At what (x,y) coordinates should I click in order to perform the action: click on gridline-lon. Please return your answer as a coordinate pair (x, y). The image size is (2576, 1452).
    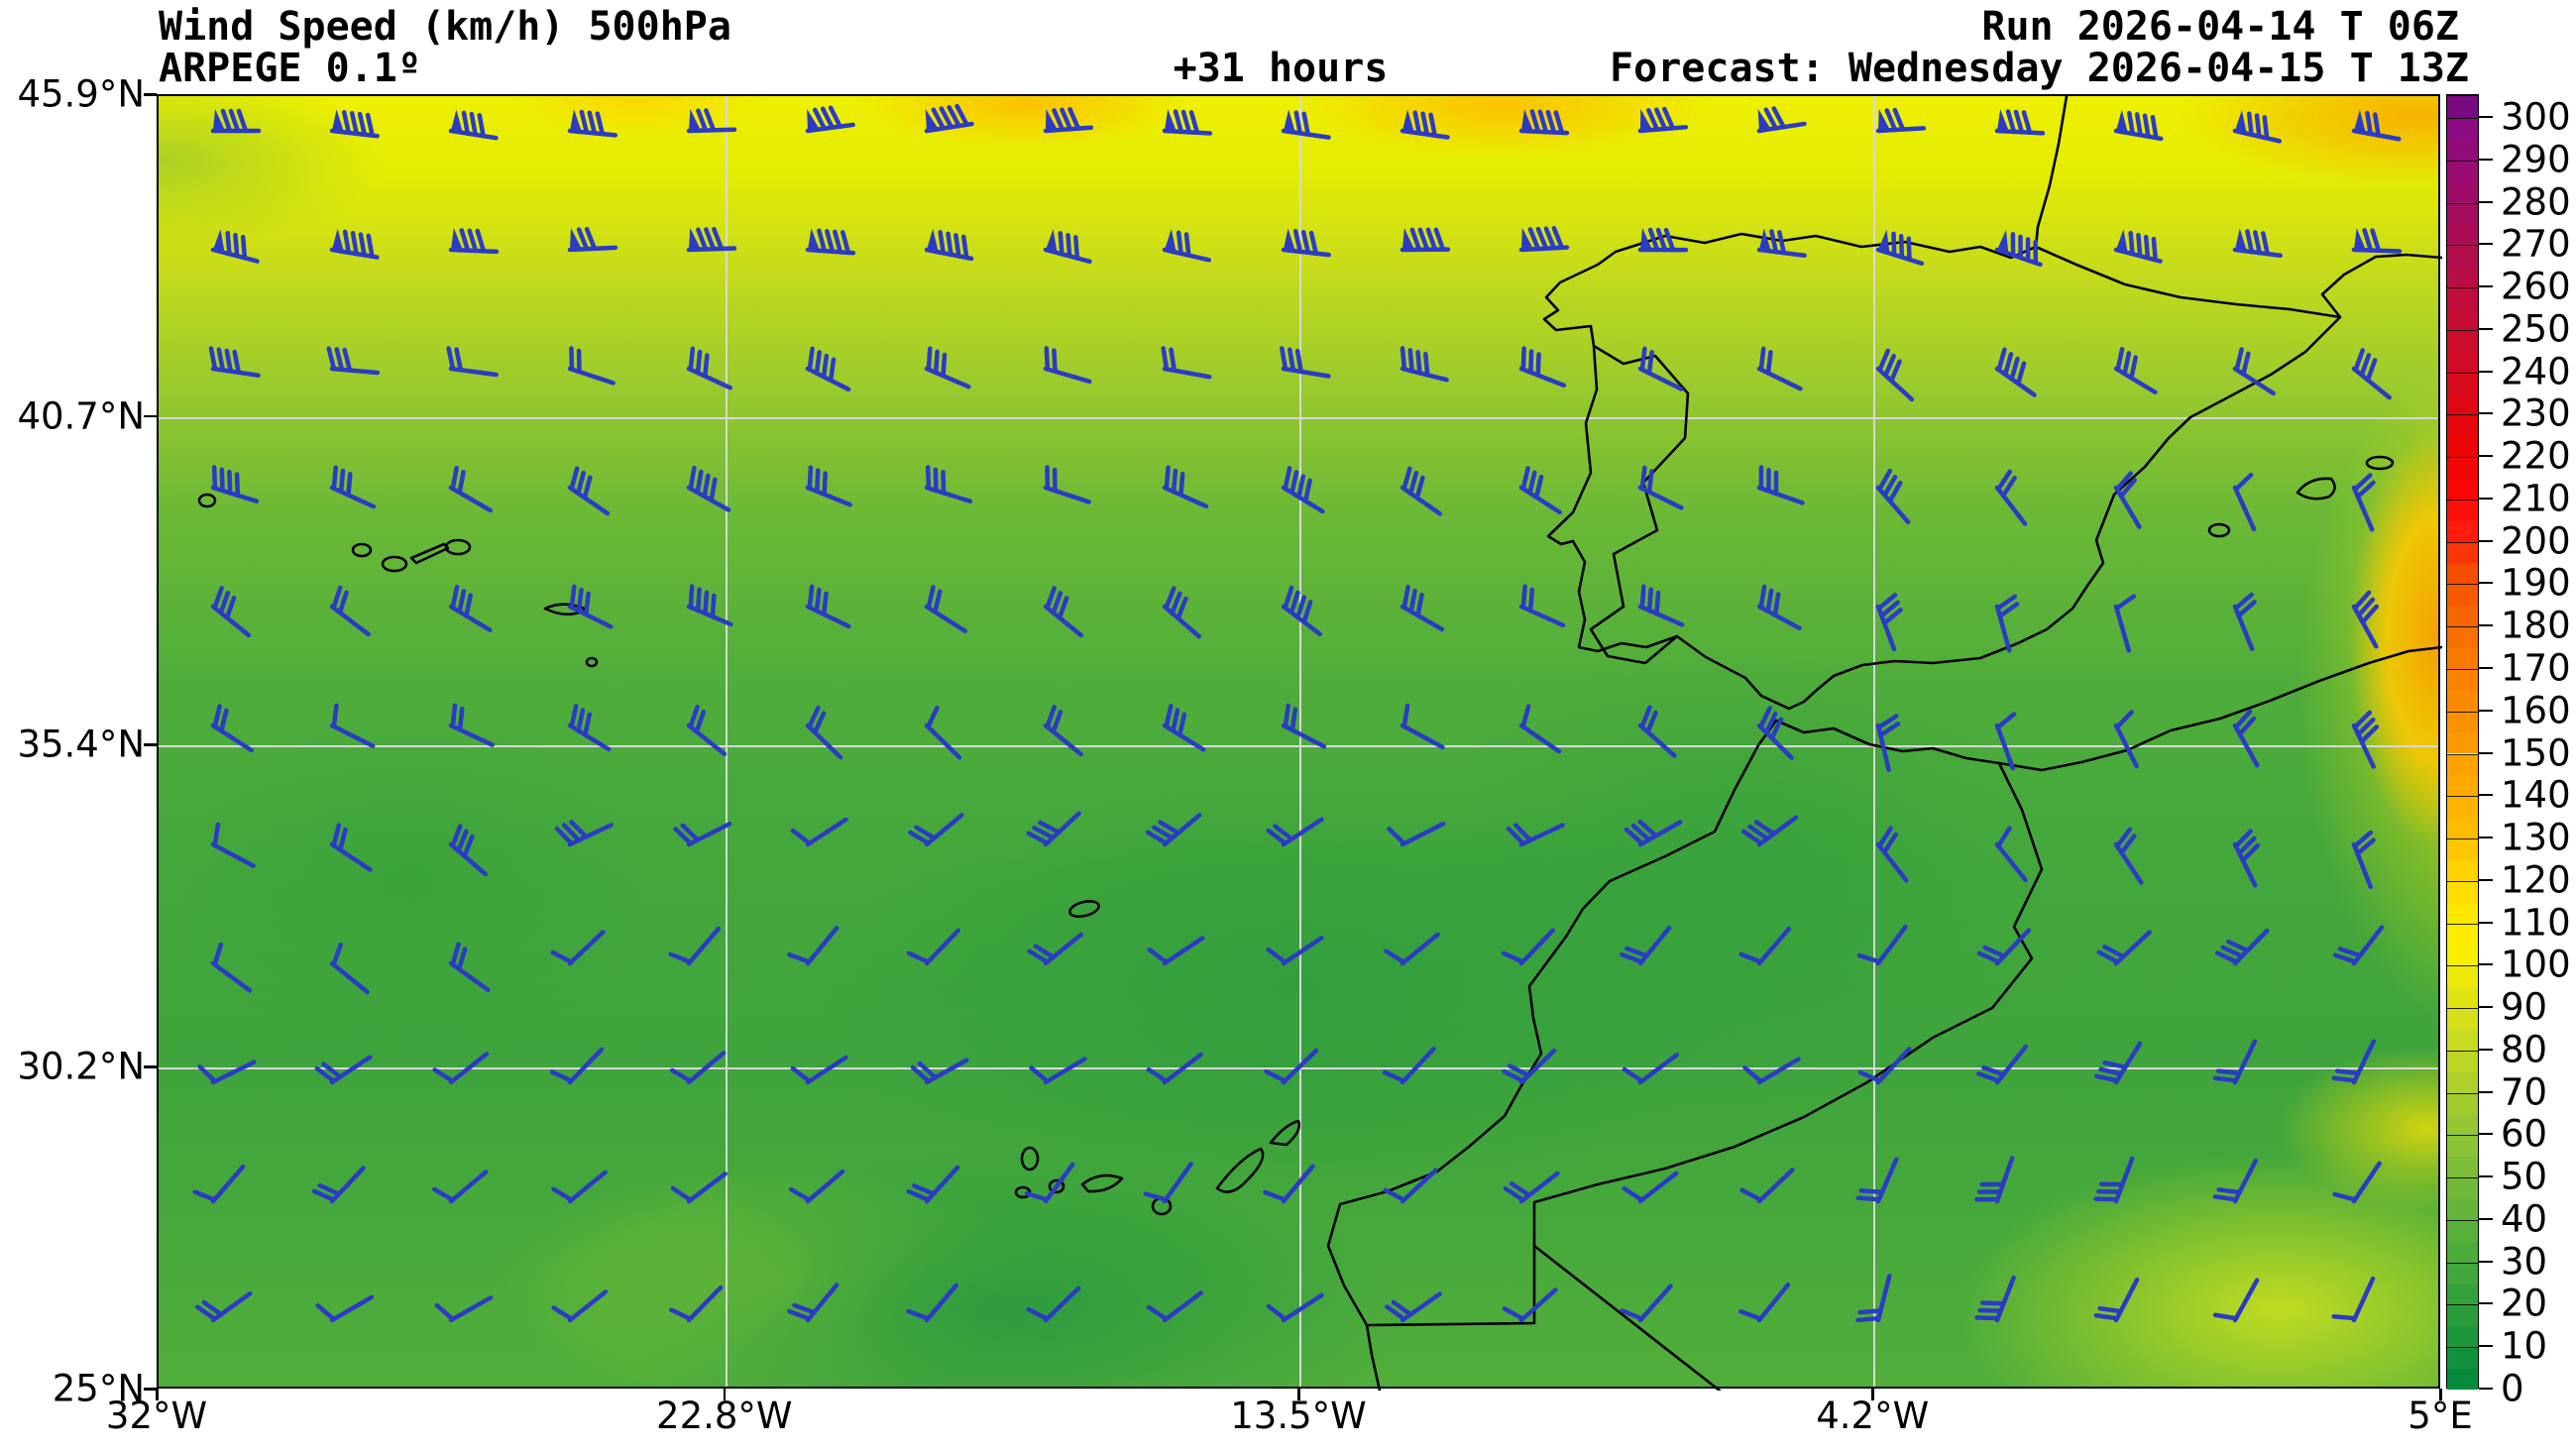
    Looking at the image, I should click on (1300, 741).